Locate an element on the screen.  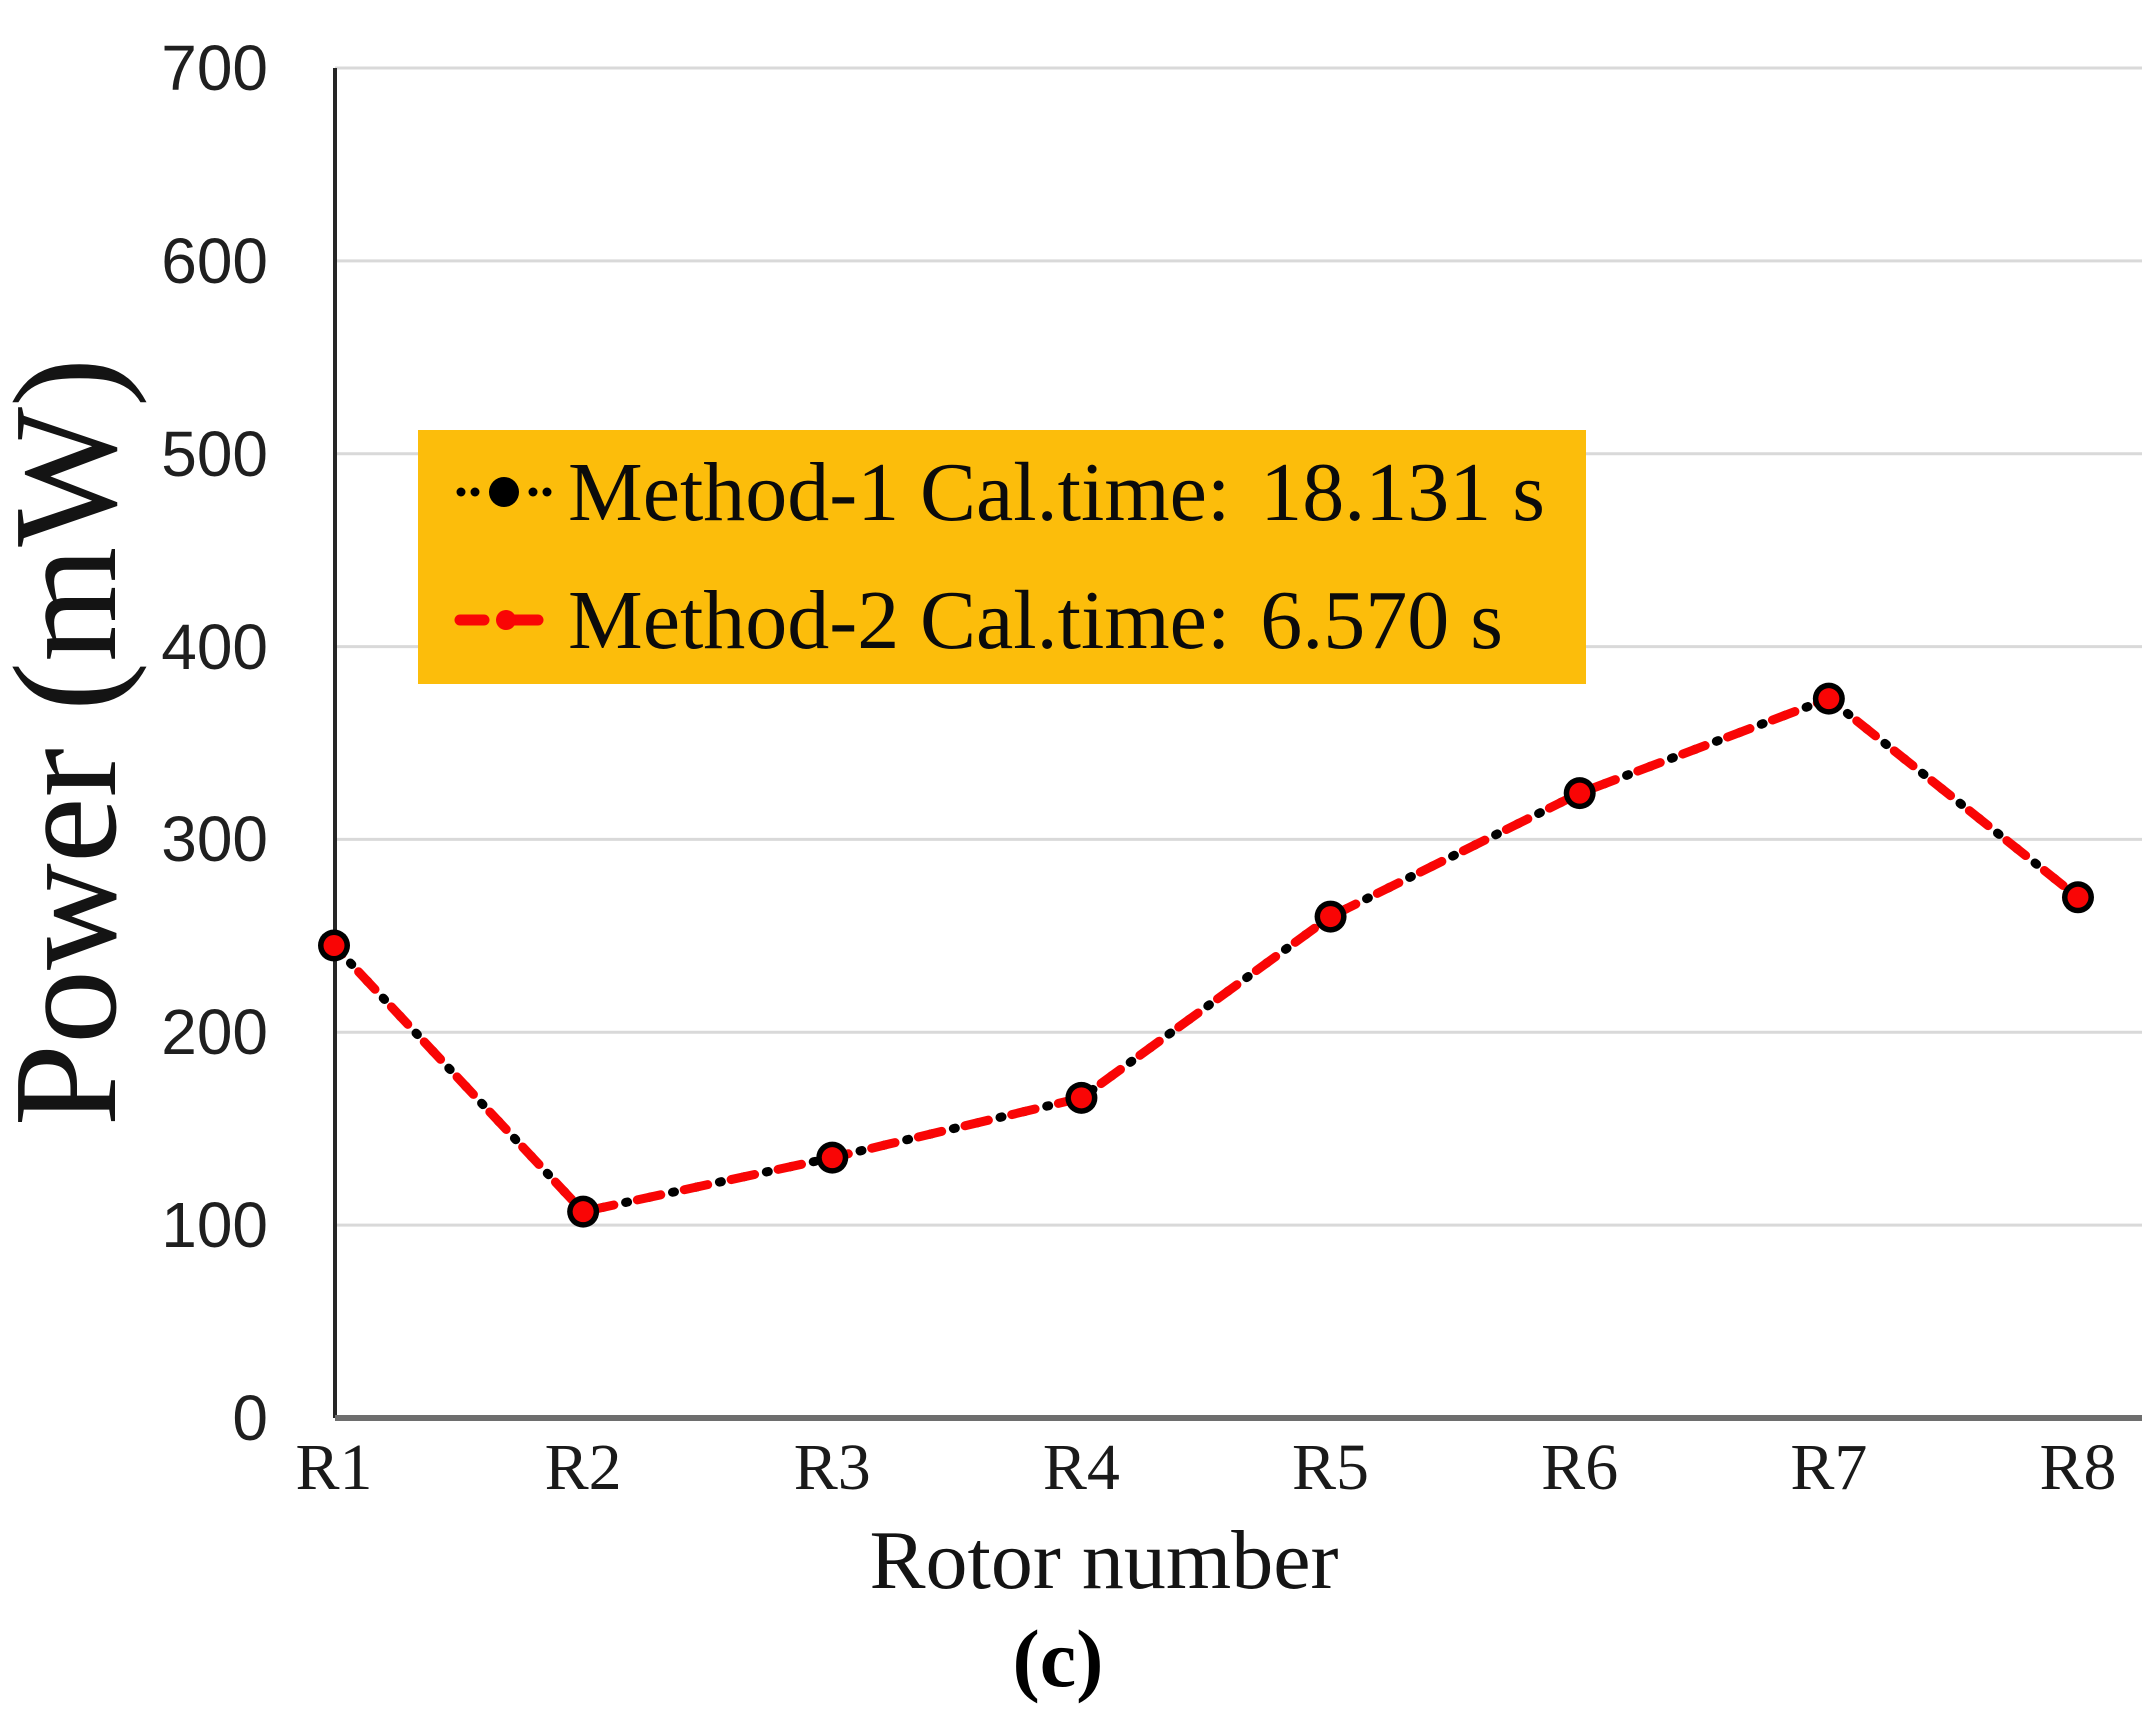
y-tick-label: 100 is located at coordinates (214, 1225).